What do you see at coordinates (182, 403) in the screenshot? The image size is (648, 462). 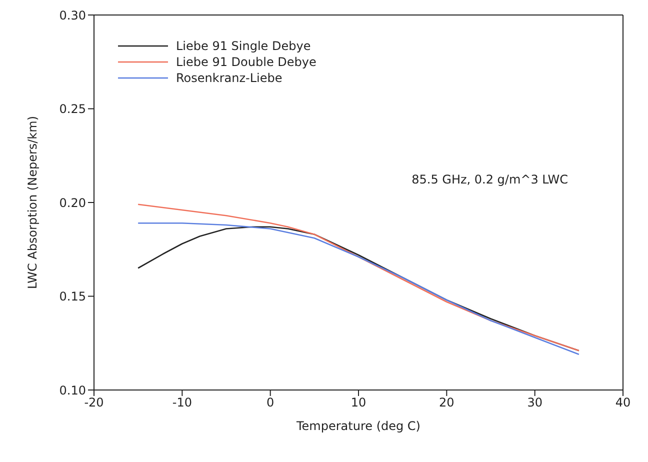 I see `x-tick-label: -10` at bounding box center [182, 403].